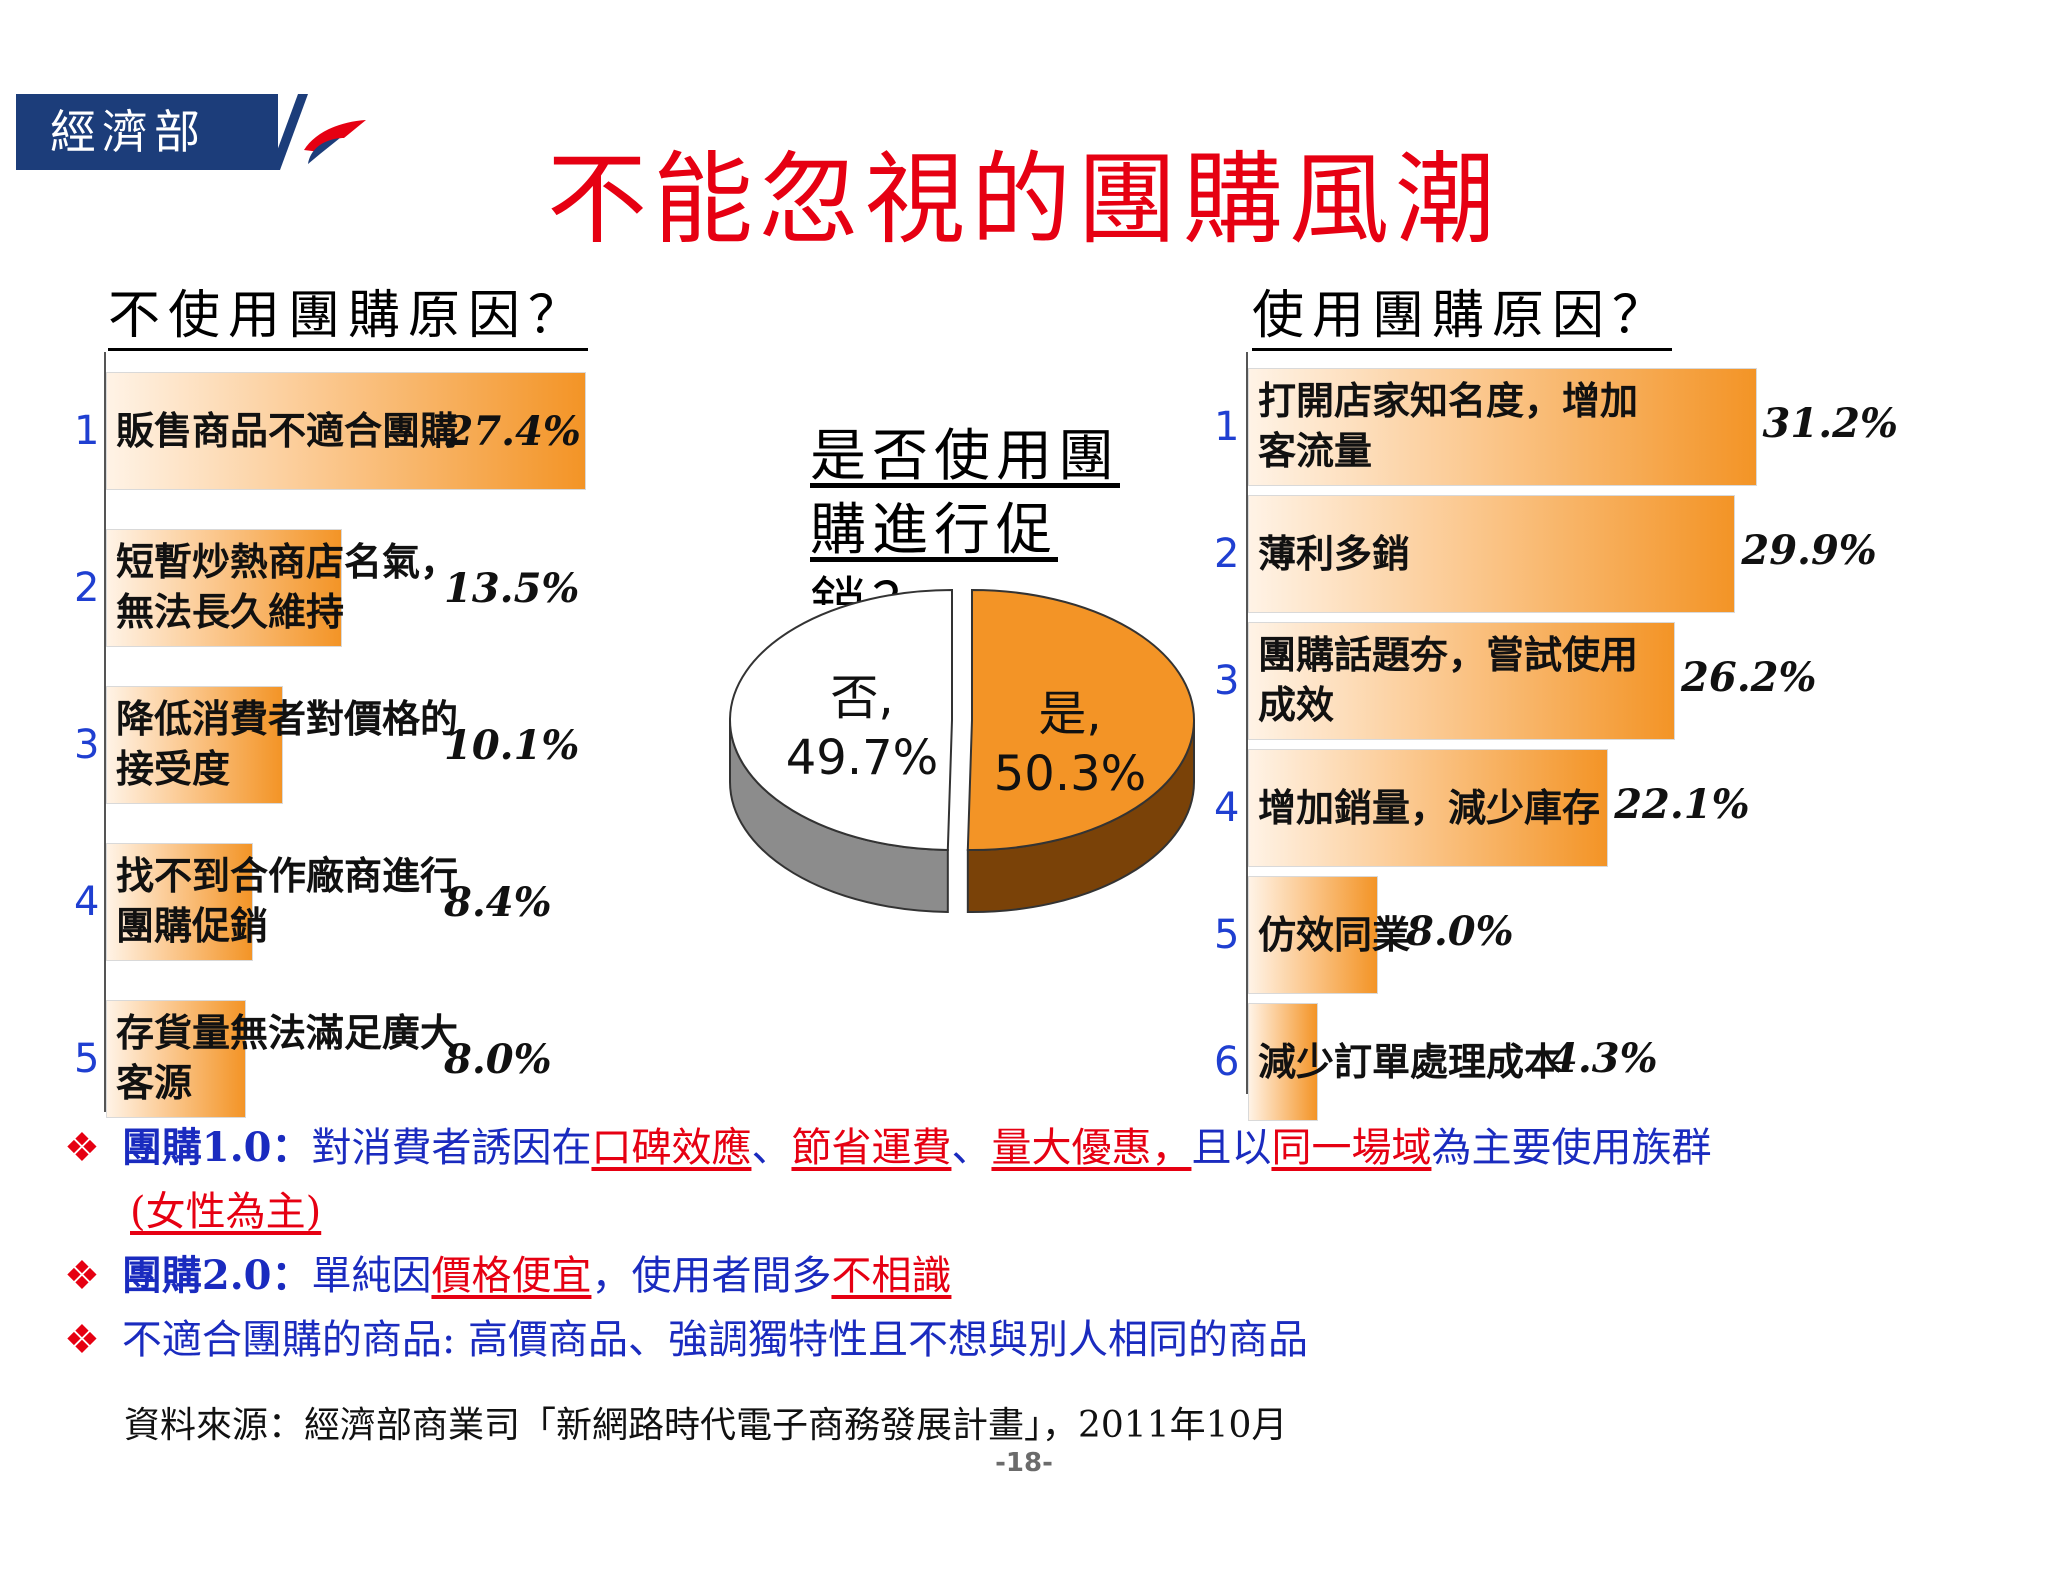 The height and width of the screenshot is (1582, 2048). Describe the element at coordinates (1682, 804) in the screenshot. I see `right-value-label: 22.1%` at that location.